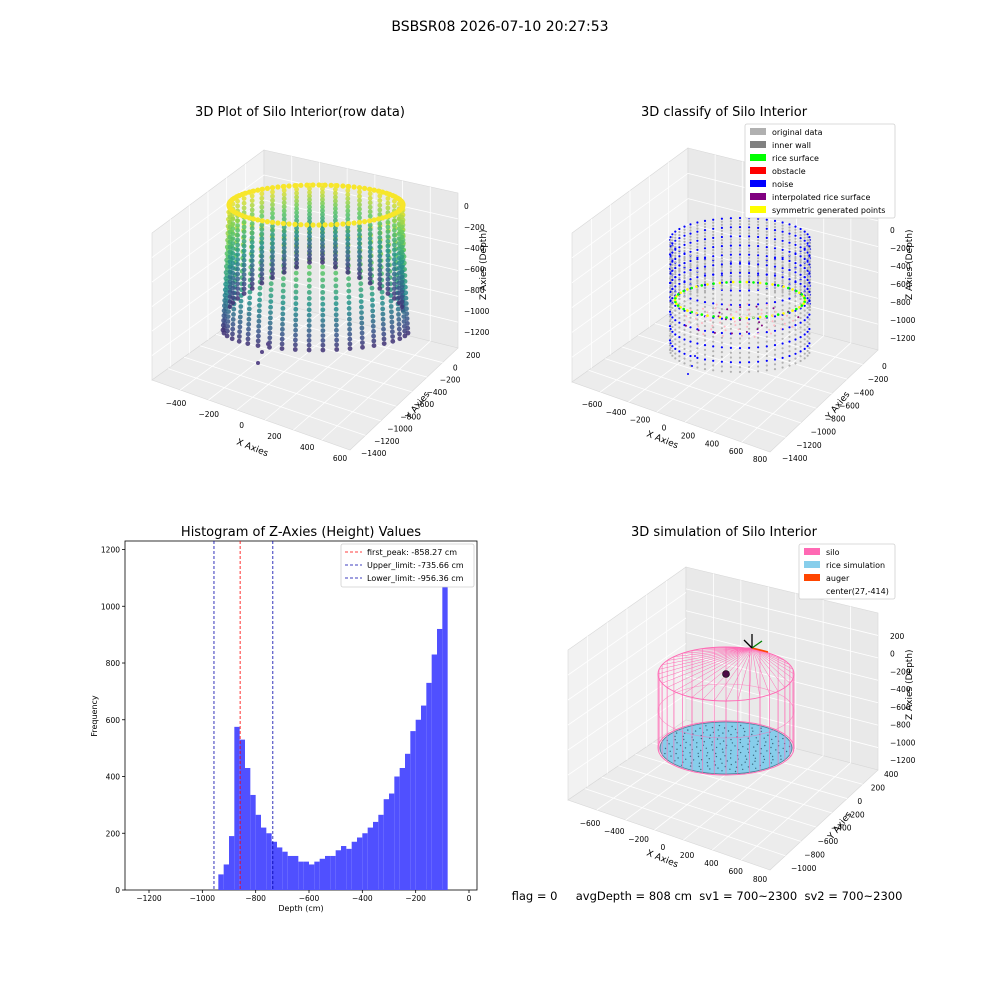 This screenshot has width=1000, height=1004. I want to click on grid-line, so click(264, 357).